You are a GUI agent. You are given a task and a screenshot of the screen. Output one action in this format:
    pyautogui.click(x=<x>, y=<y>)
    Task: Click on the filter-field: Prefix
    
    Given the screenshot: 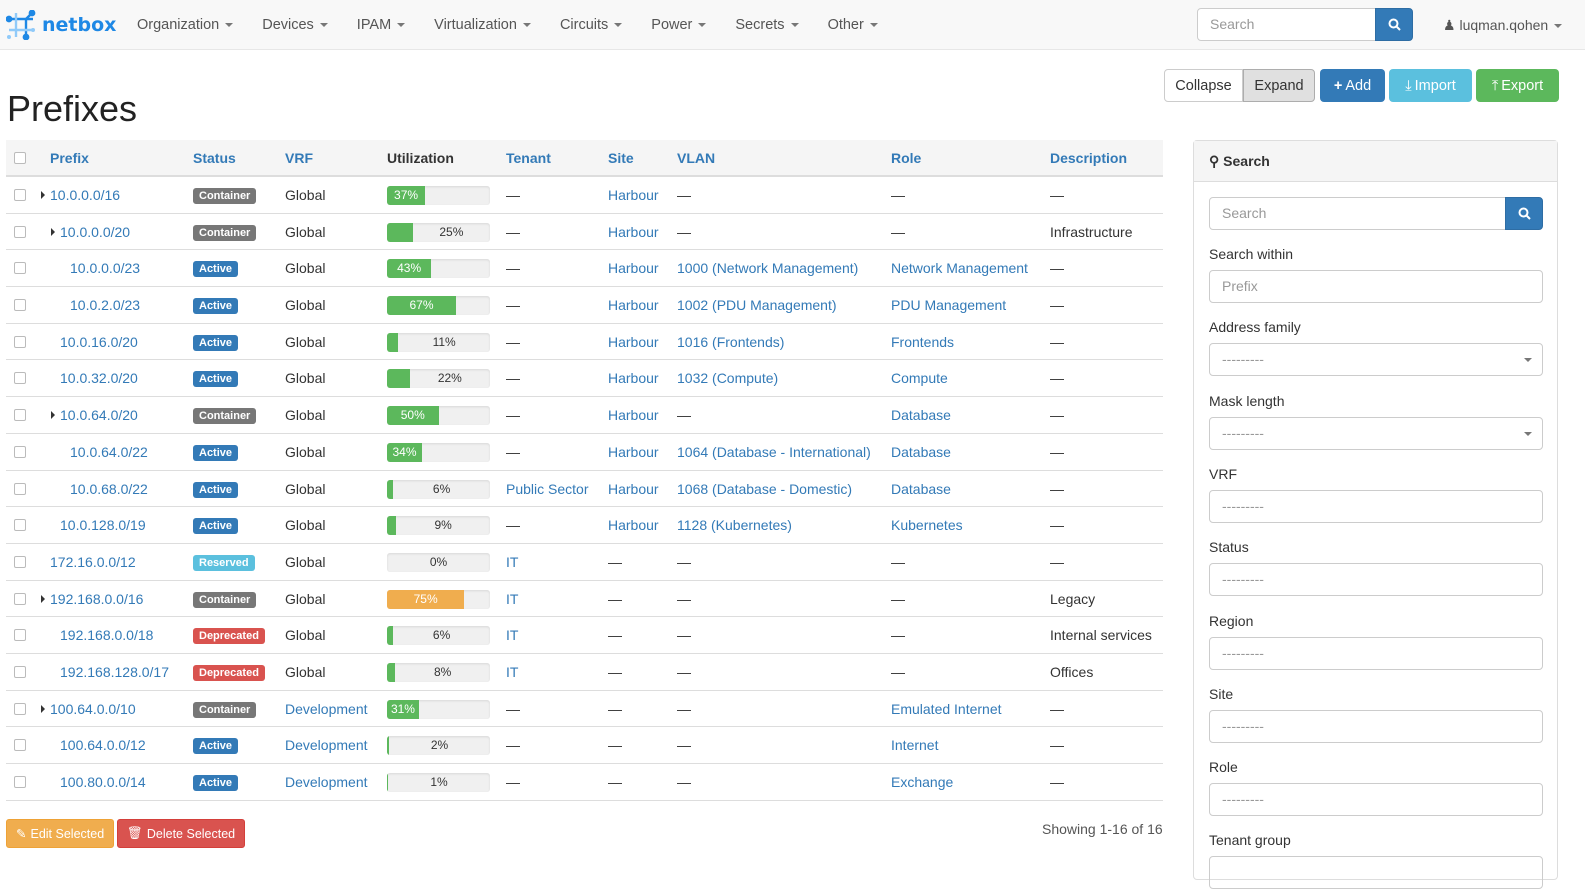 What is the action you would take?
    pyautogui.click(x=1376, y=286)
    